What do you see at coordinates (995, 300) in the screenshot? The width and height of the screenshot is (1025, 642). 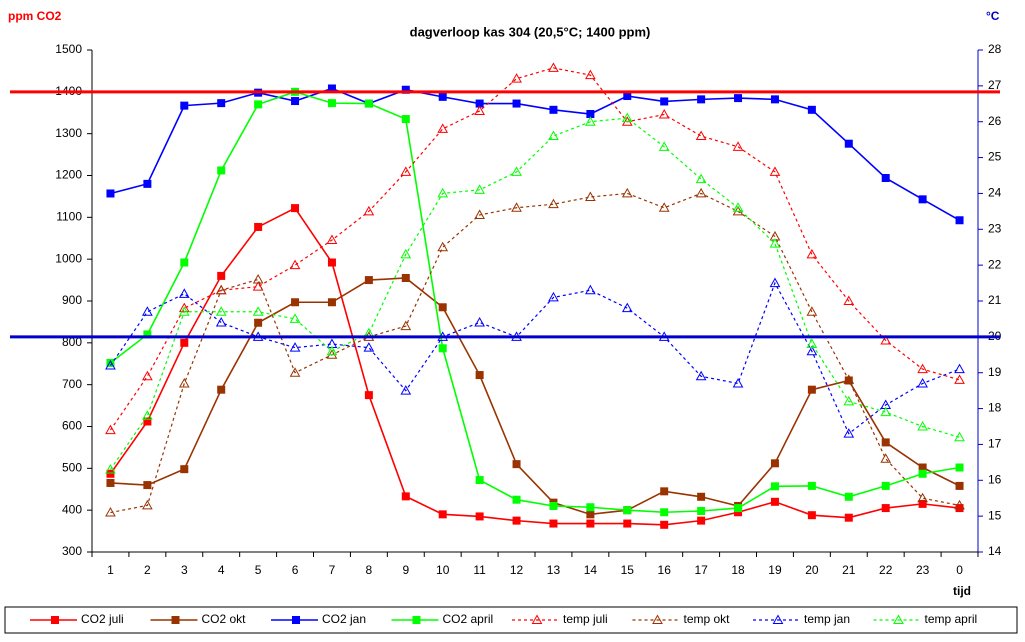 I see `y2-tick-label: 21` at bounding box center [995, 300].